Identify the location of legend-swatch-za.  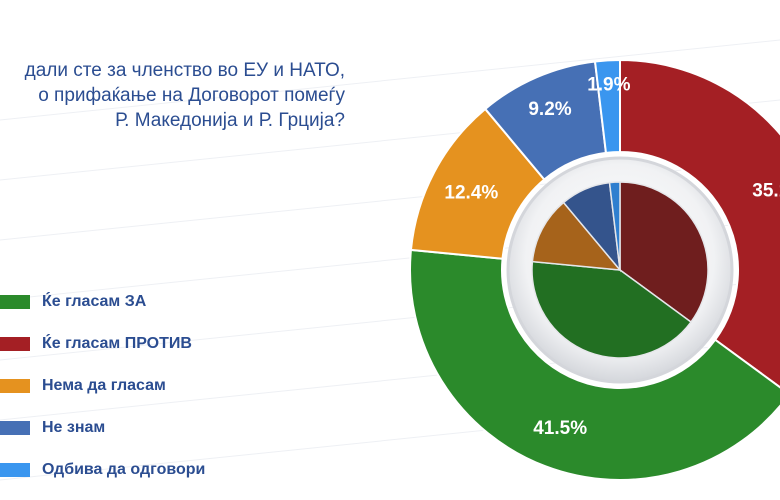
(15, 302).